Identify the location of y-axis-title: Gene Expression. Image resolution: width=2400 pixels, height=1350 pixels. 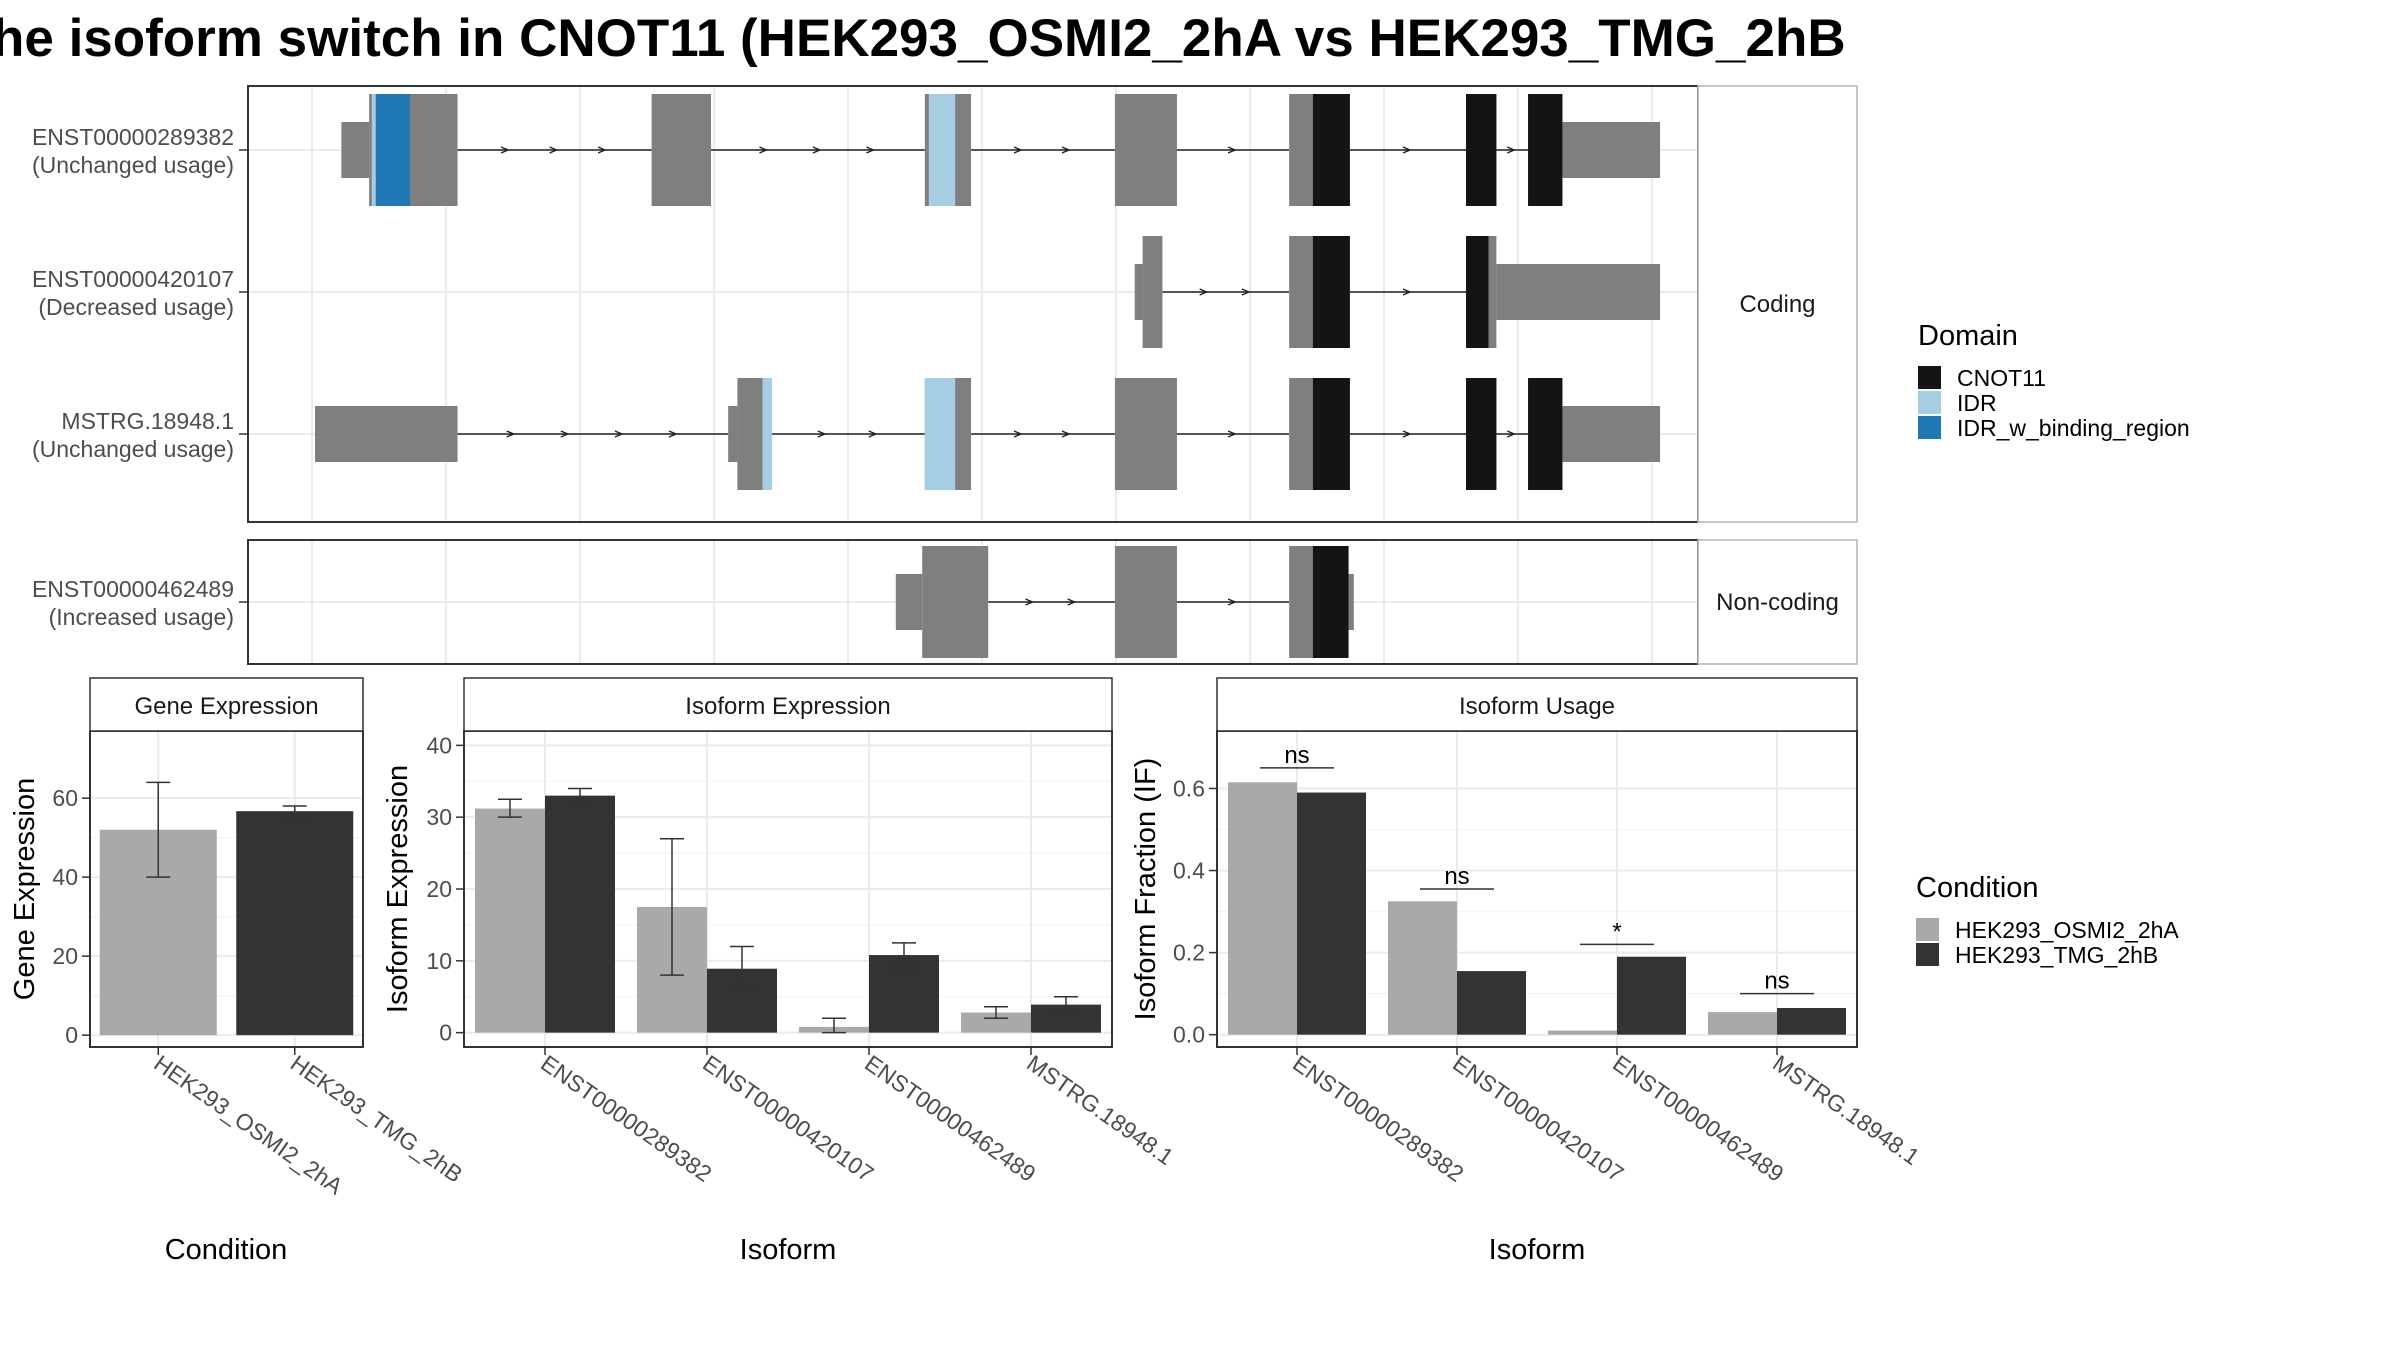
(25, 889).